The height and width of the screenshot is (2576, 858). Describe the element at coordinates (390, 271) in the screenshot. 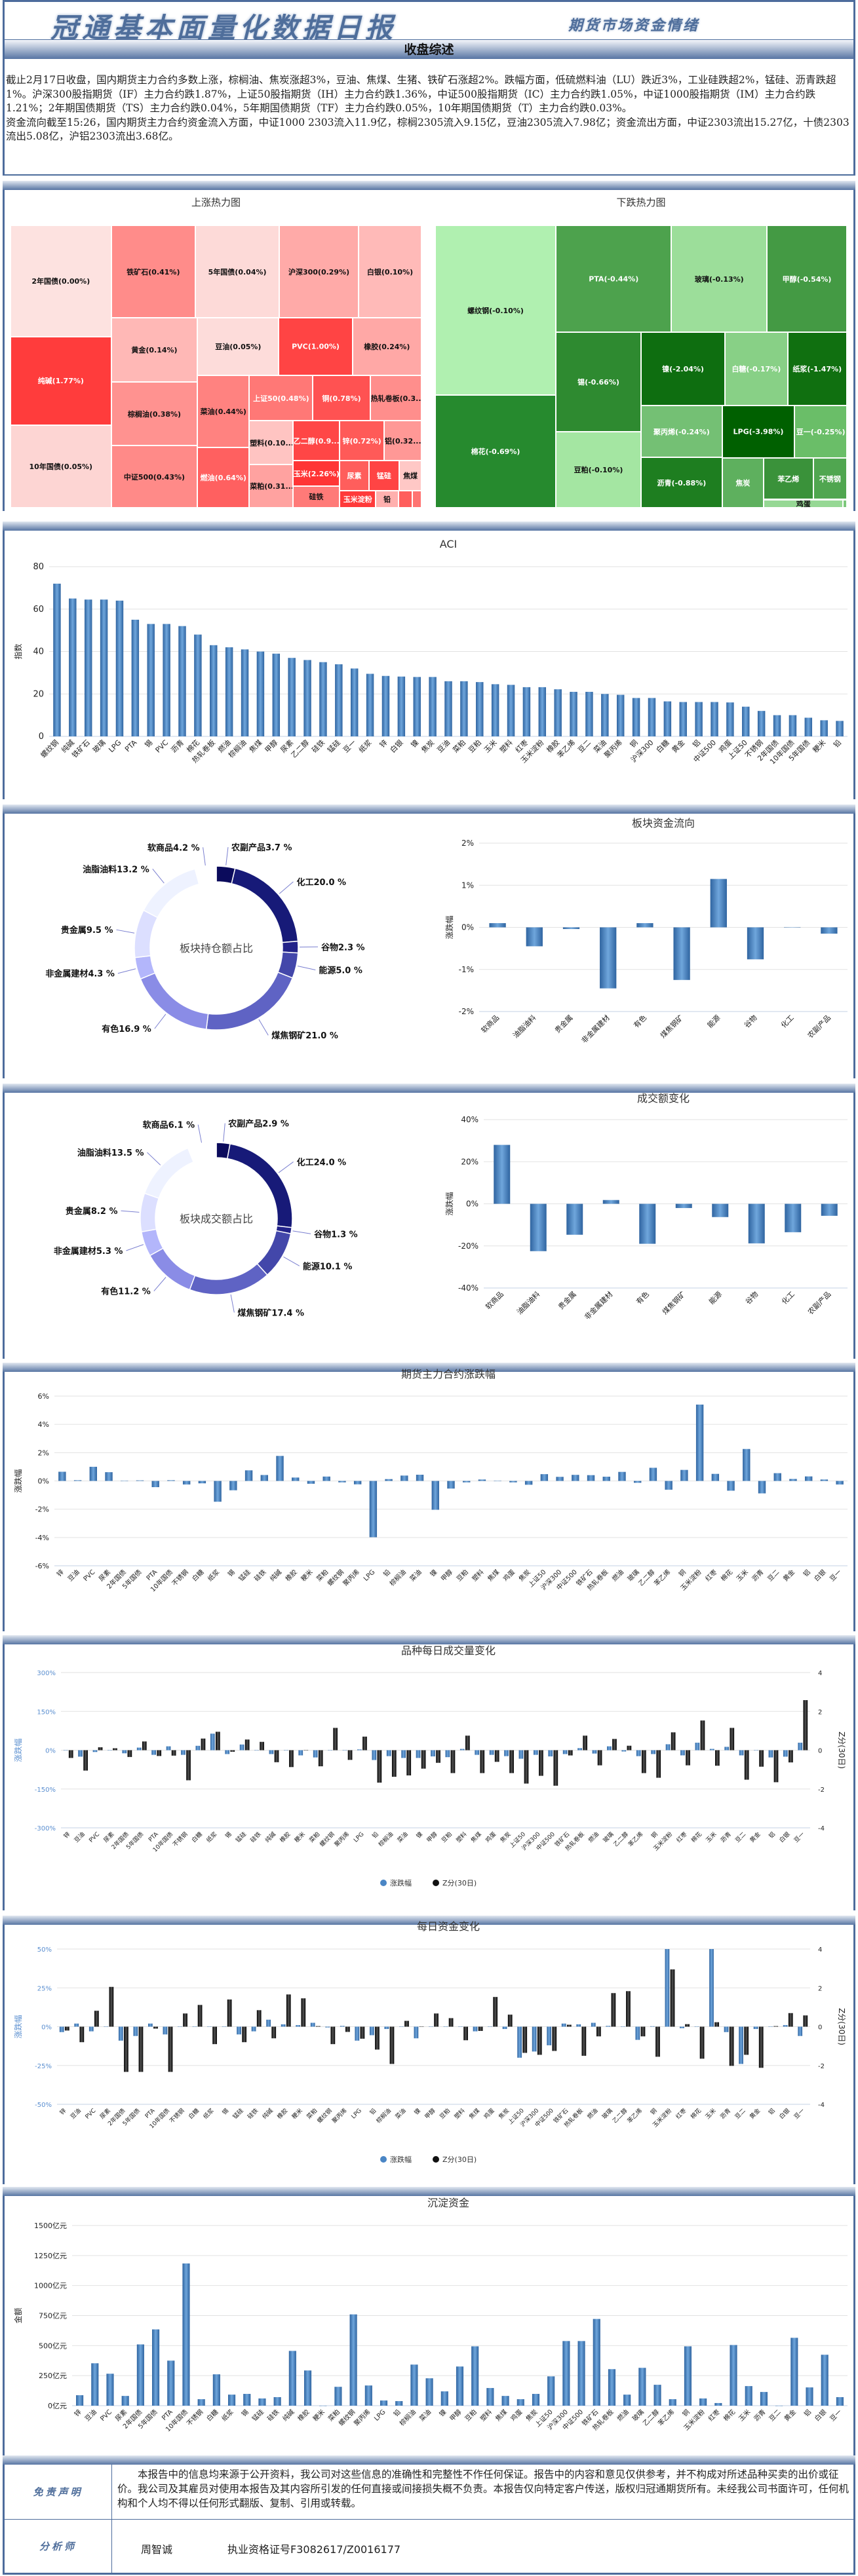

I see `heatmap-cell: 白银(0.10%)` at that location.